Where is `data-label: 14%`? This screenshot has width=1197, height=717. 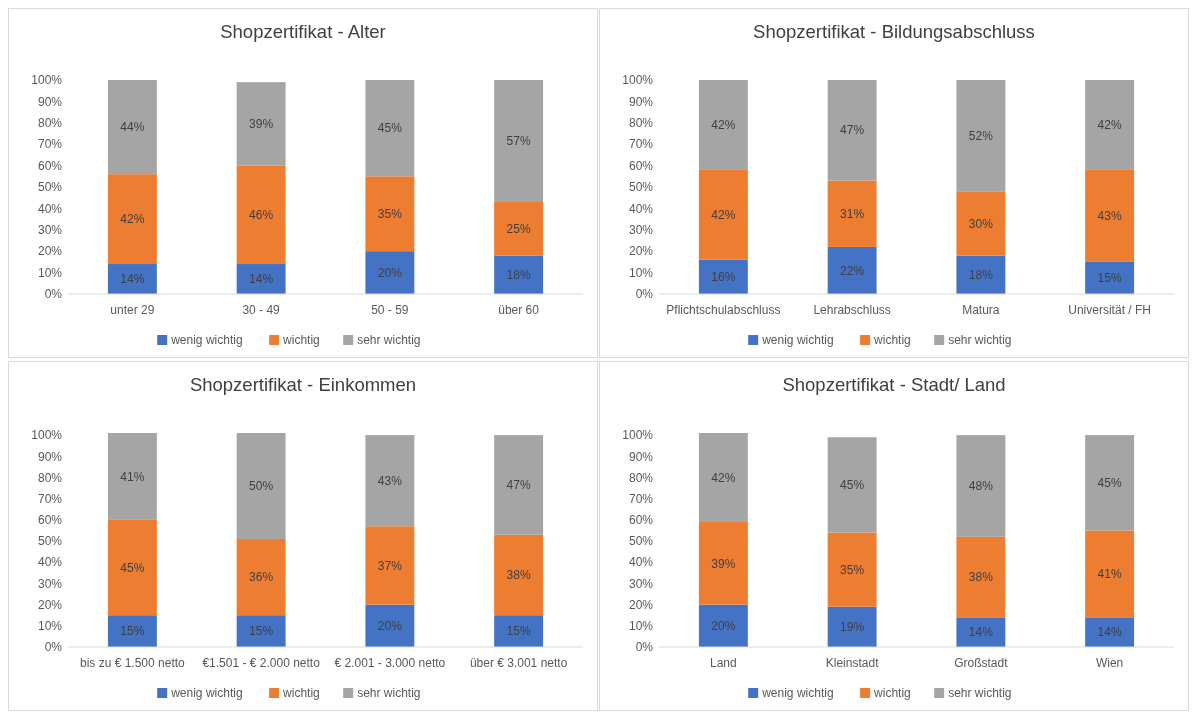
data-label: 14% is located at coordinates (132, 279).